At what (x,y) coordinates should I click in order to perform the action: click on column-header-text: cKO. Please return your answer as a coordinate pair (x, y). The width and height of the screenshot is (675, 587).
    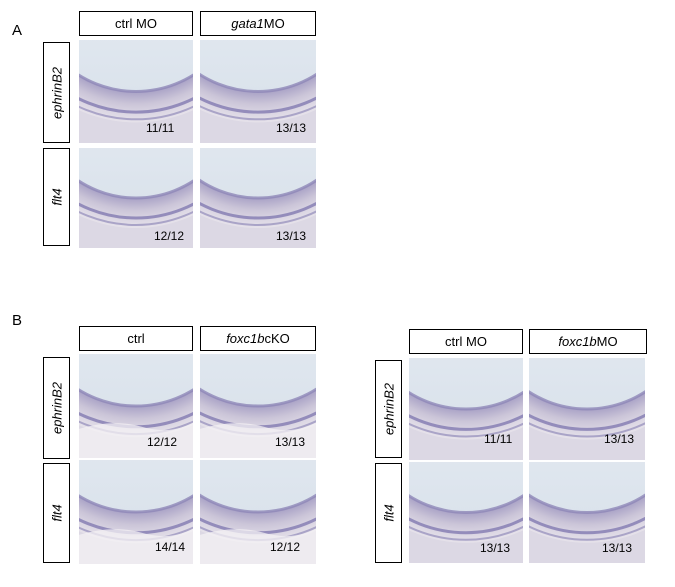
    Looking at the image, I should click on (277, 338).